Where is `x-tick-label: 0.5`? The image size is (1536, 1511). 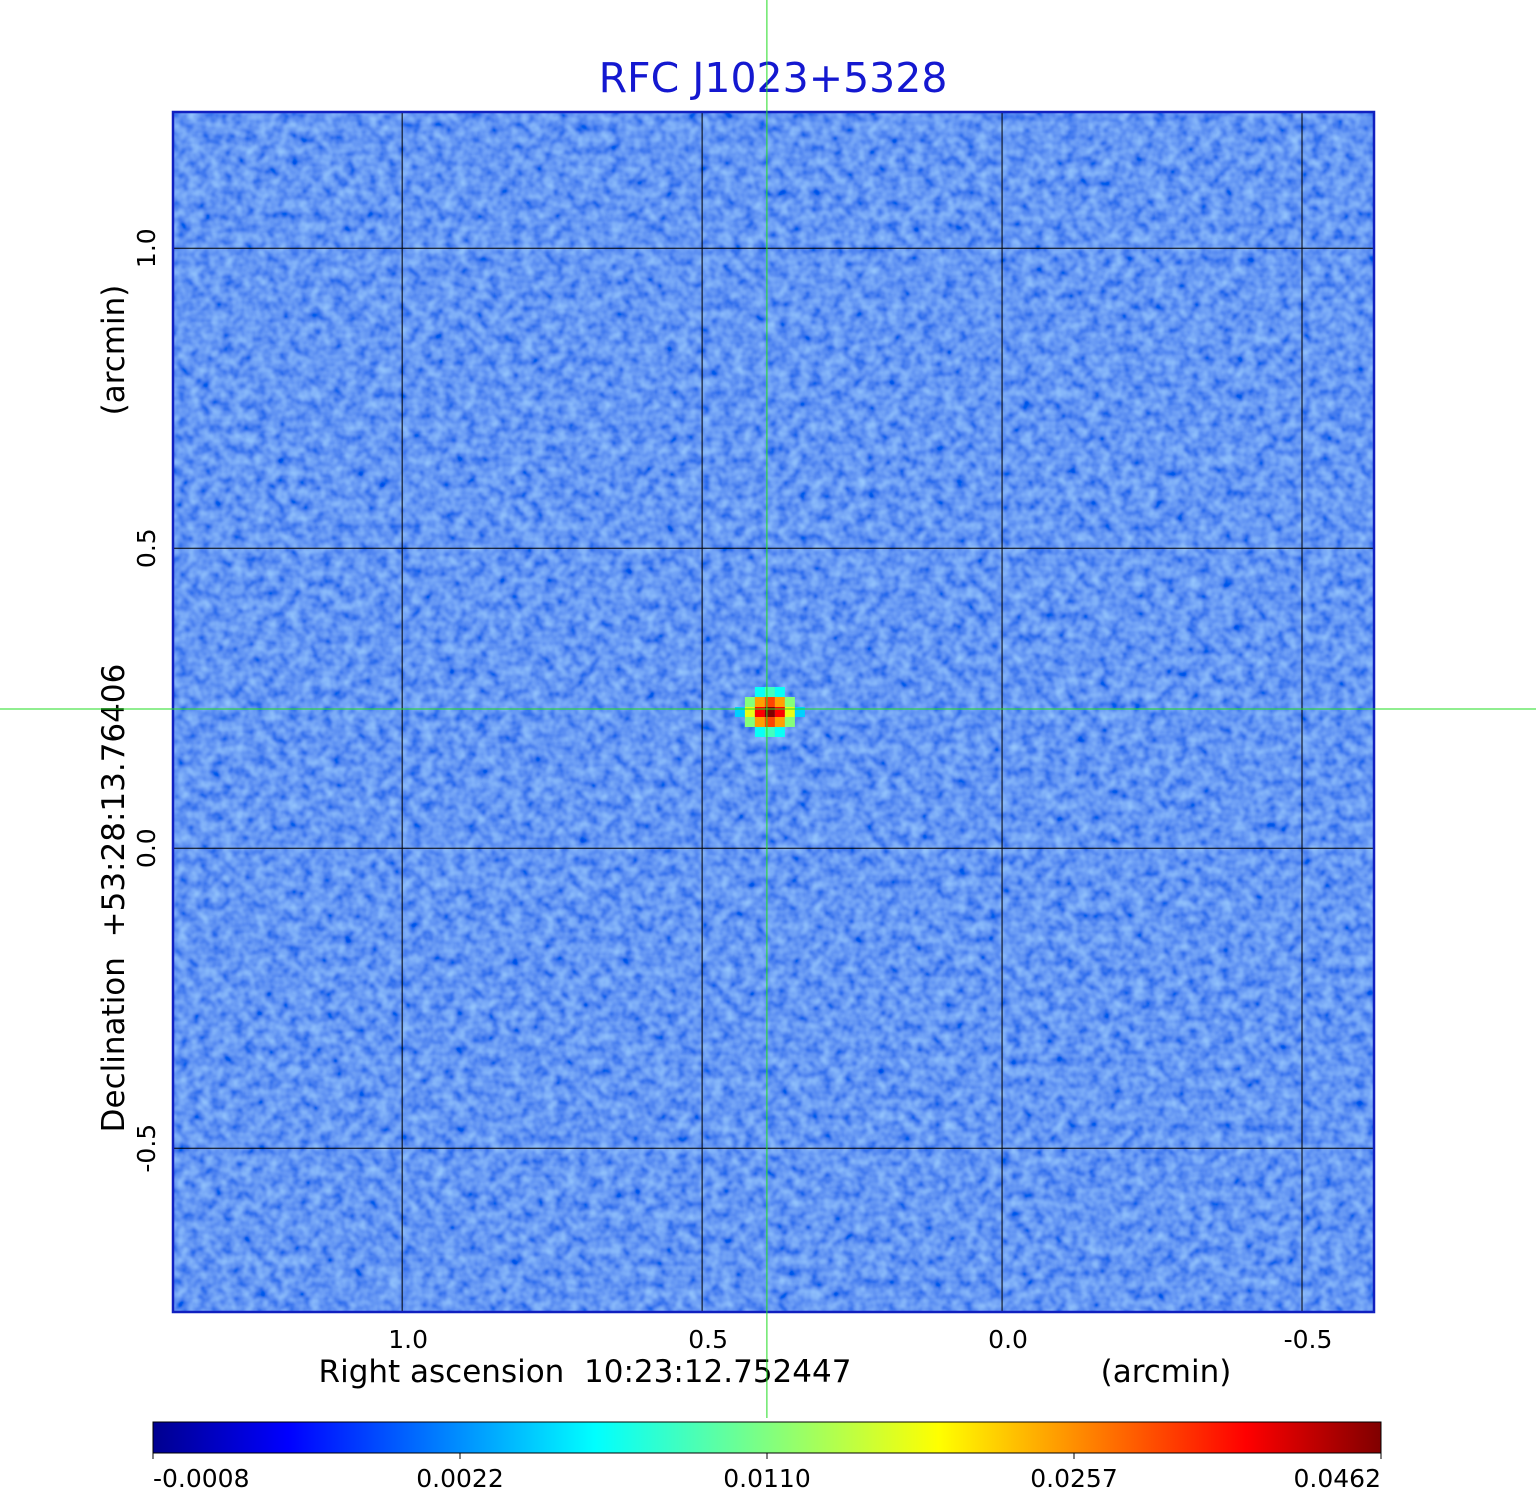 x-tick-label: 0.5 is located at coordinates (708, 1339).